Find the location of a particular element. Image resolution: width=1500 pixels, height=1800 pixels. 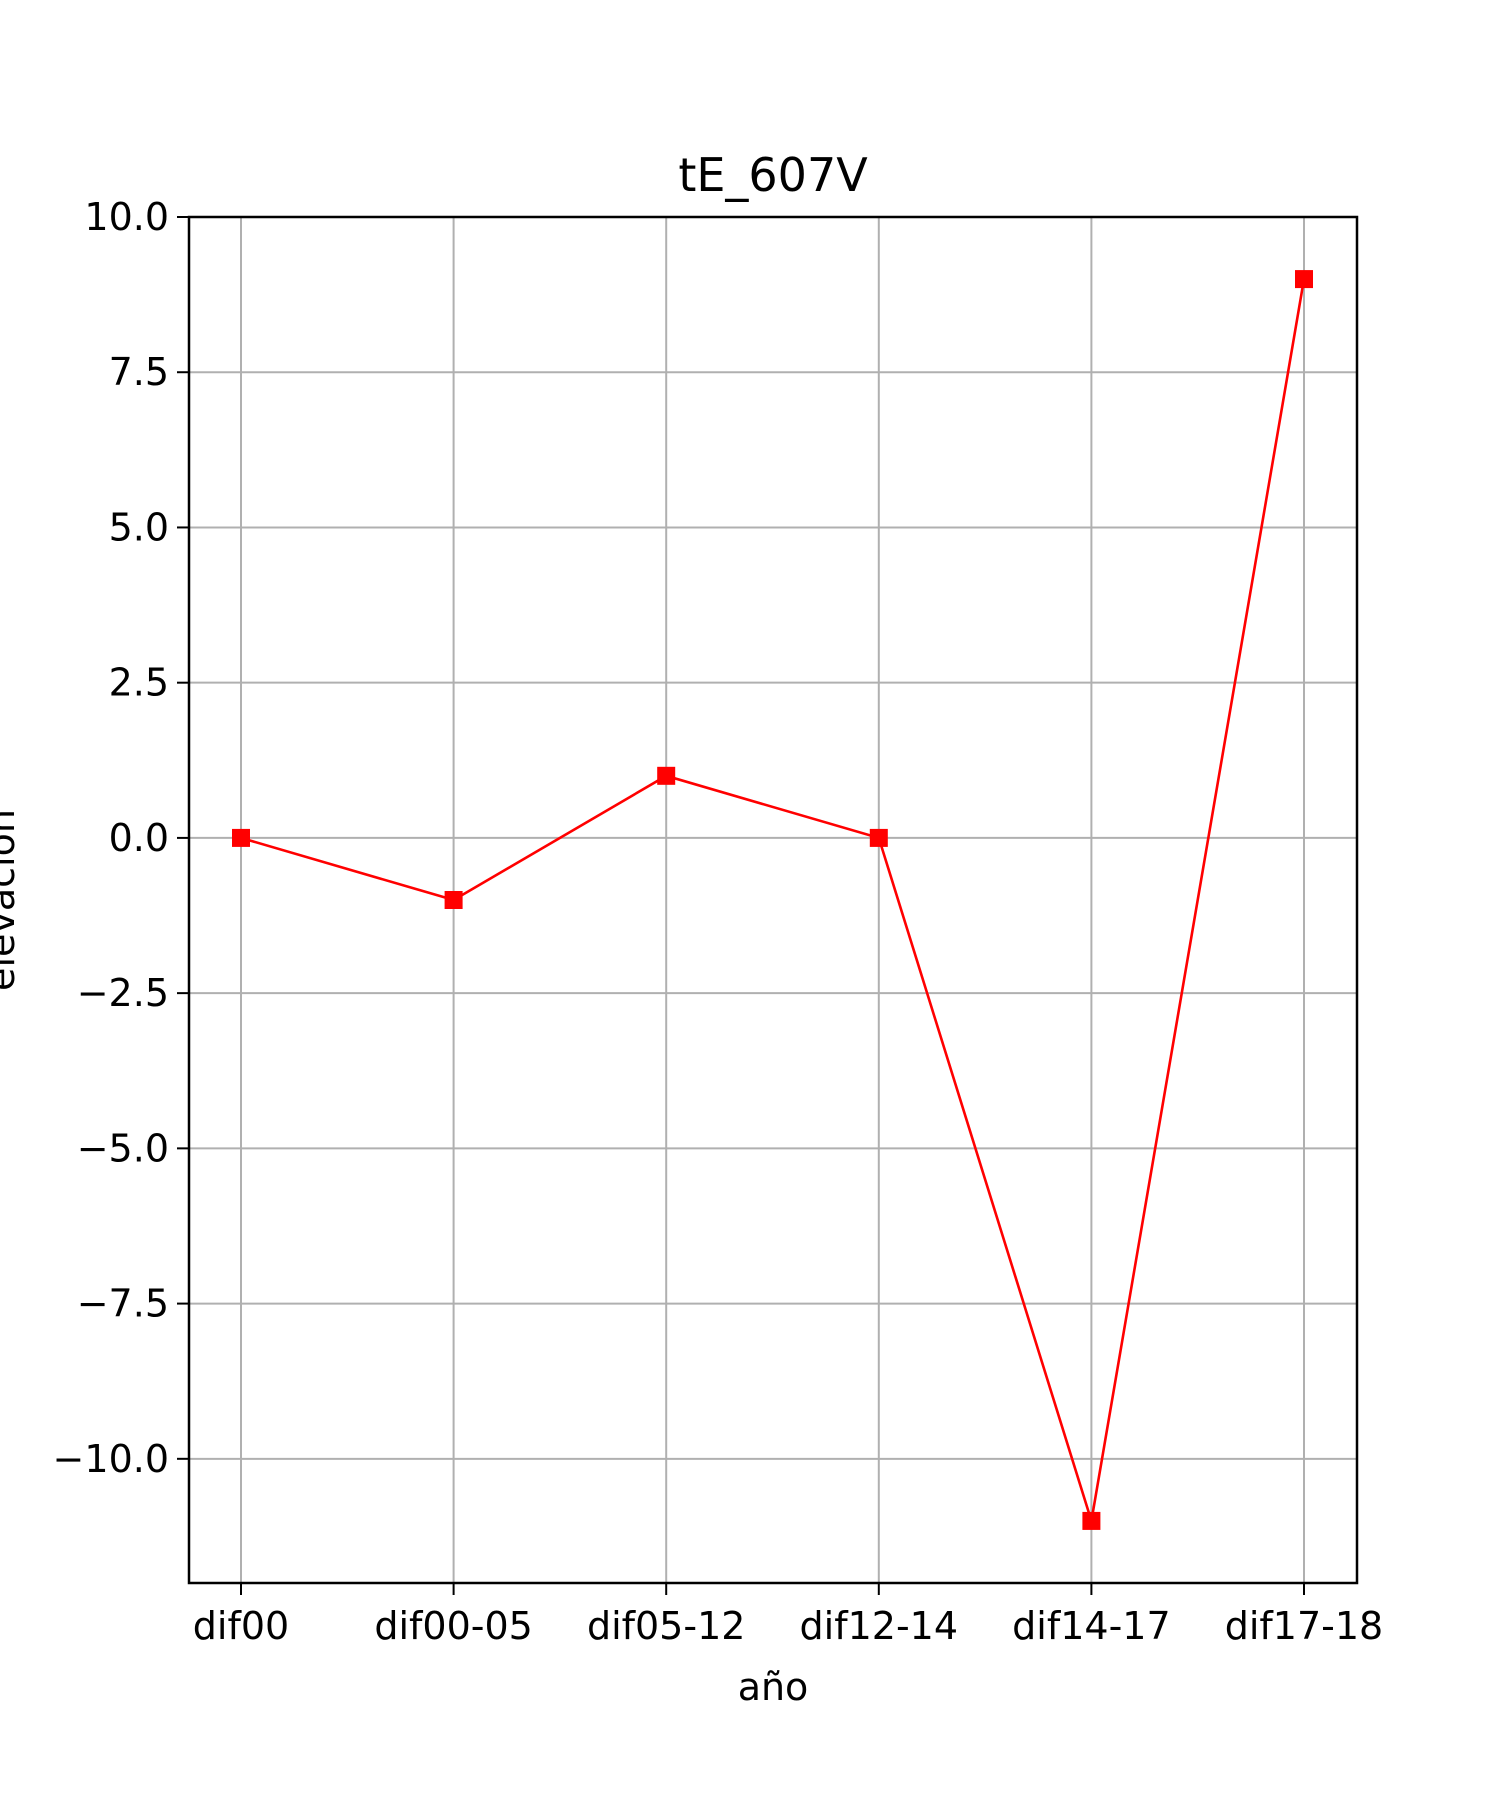

x-tick-label: dif14-17 is located at coordinates (1091, 1626).